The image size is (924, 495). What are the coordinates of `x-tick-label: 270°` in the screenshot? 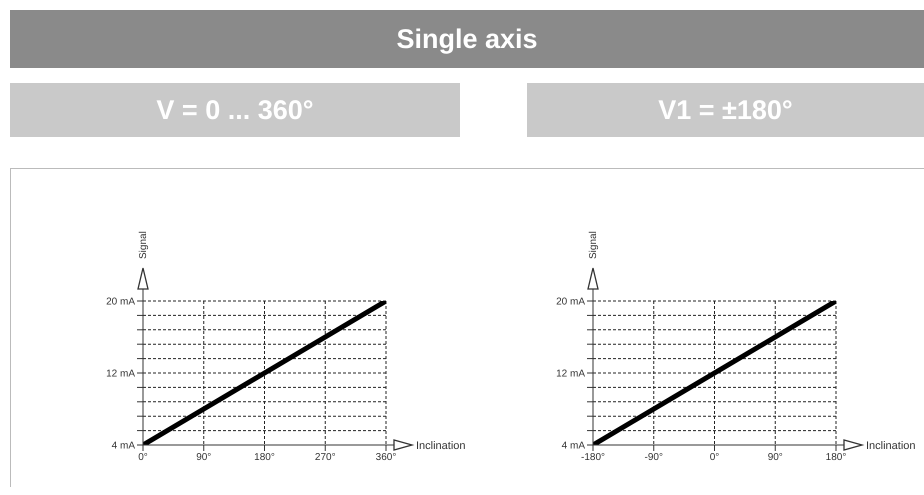 It's located at (325, 458).